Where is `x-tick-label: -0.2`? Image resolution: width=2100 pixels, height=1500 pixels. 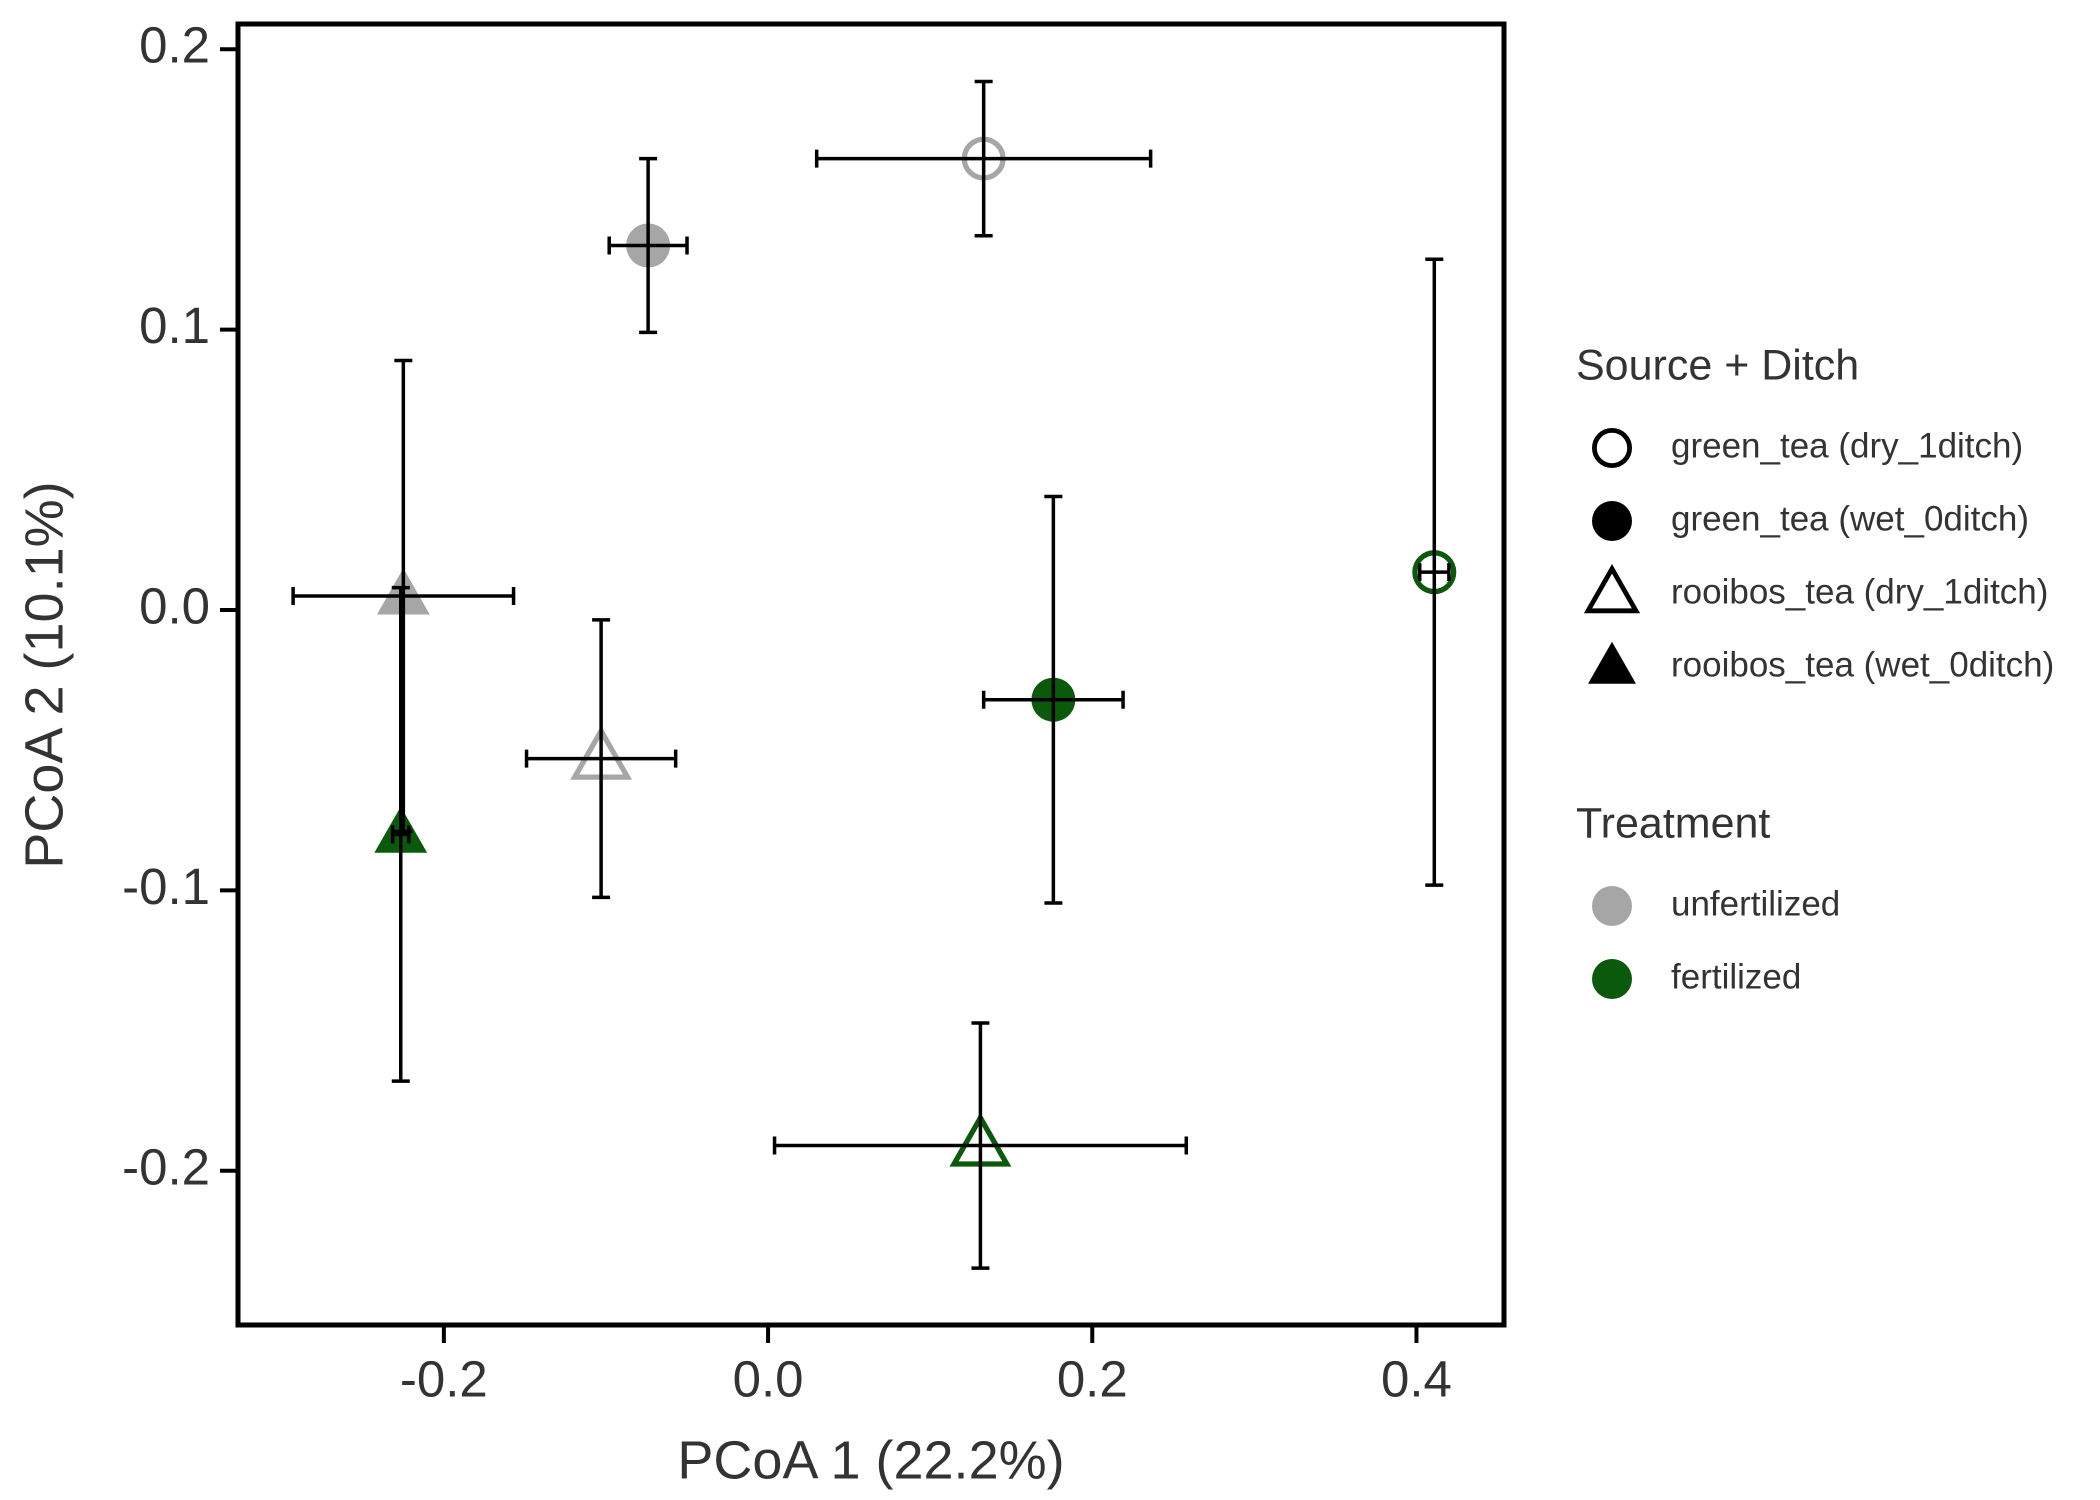
x-tick-label: -0.2 is located at coordinates (444, 1378).